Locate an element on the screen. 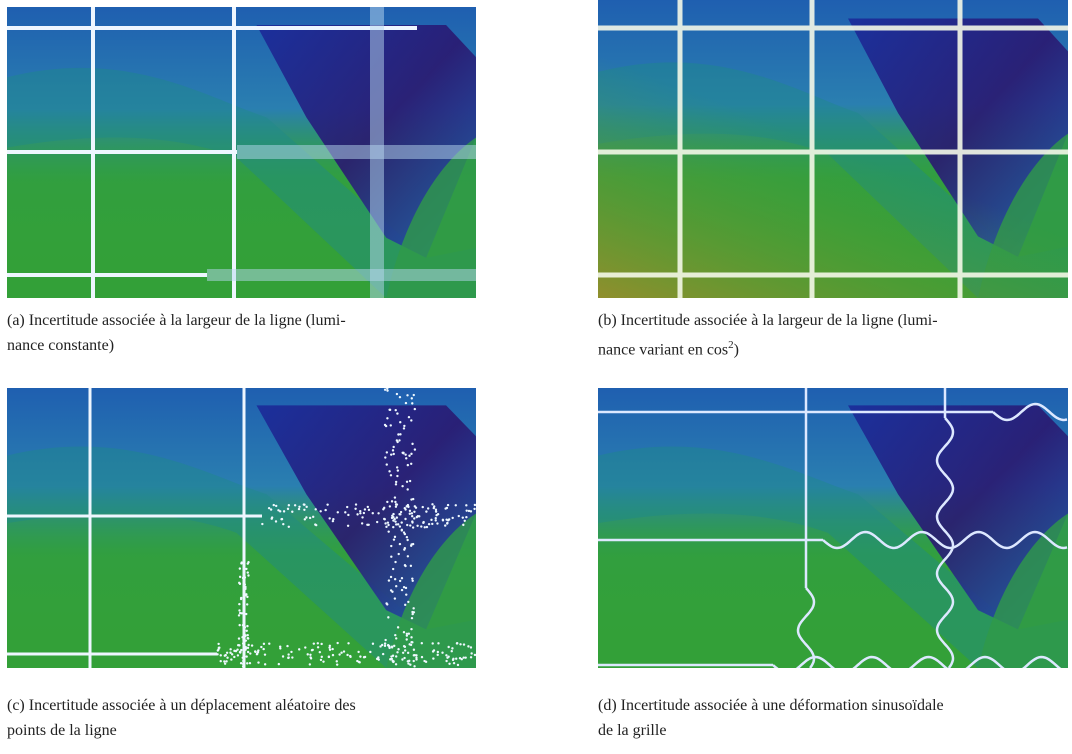 The width and height of the screenshot is (1072, 754). caption-line: nance constante) is located at coordinates (61, 345).